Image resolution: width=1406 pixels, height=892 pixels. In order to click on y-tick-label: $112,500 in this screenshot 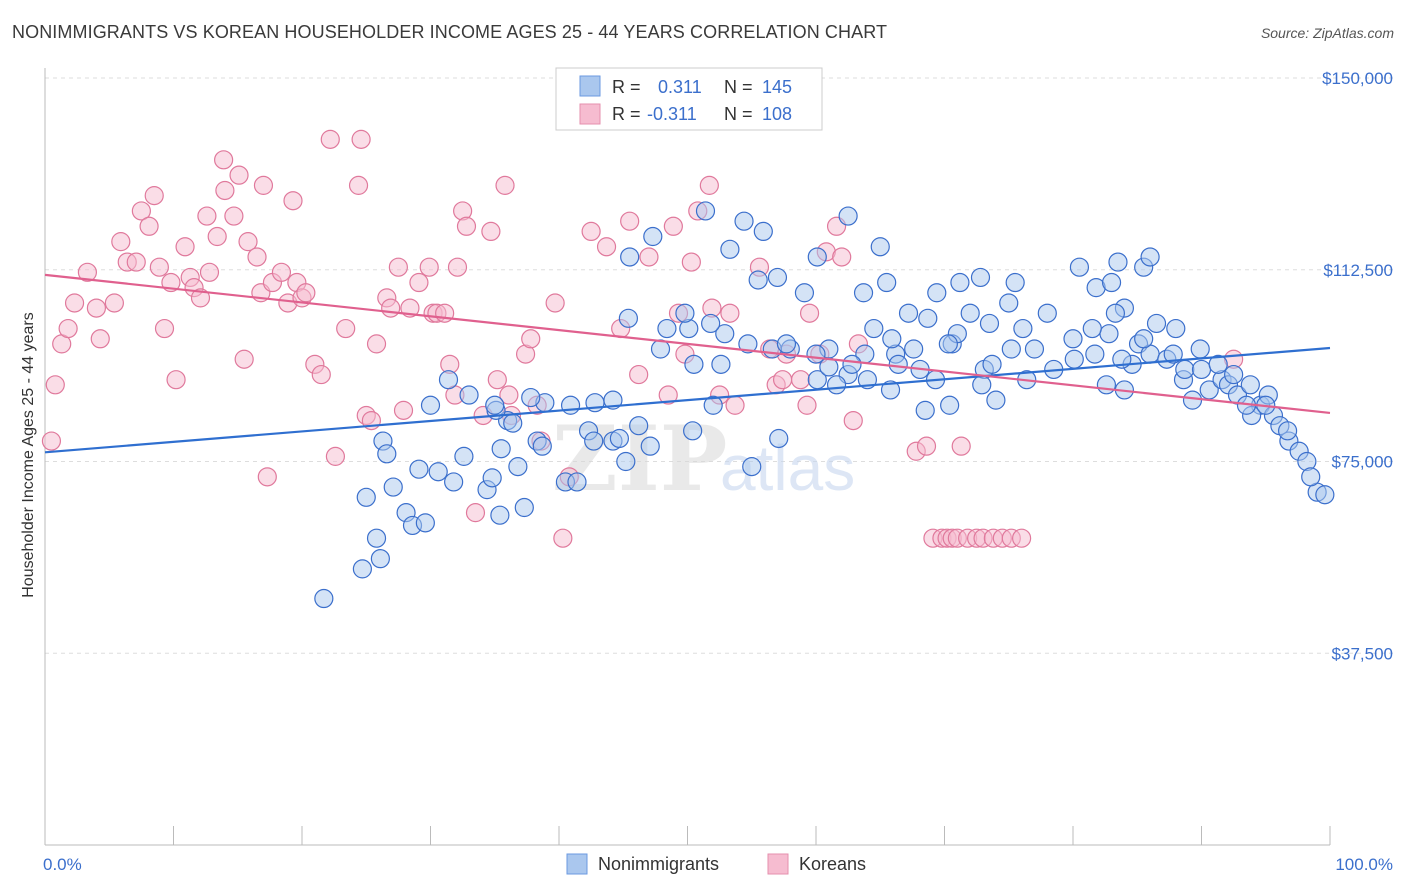, I will do `click(1358, 270)`.